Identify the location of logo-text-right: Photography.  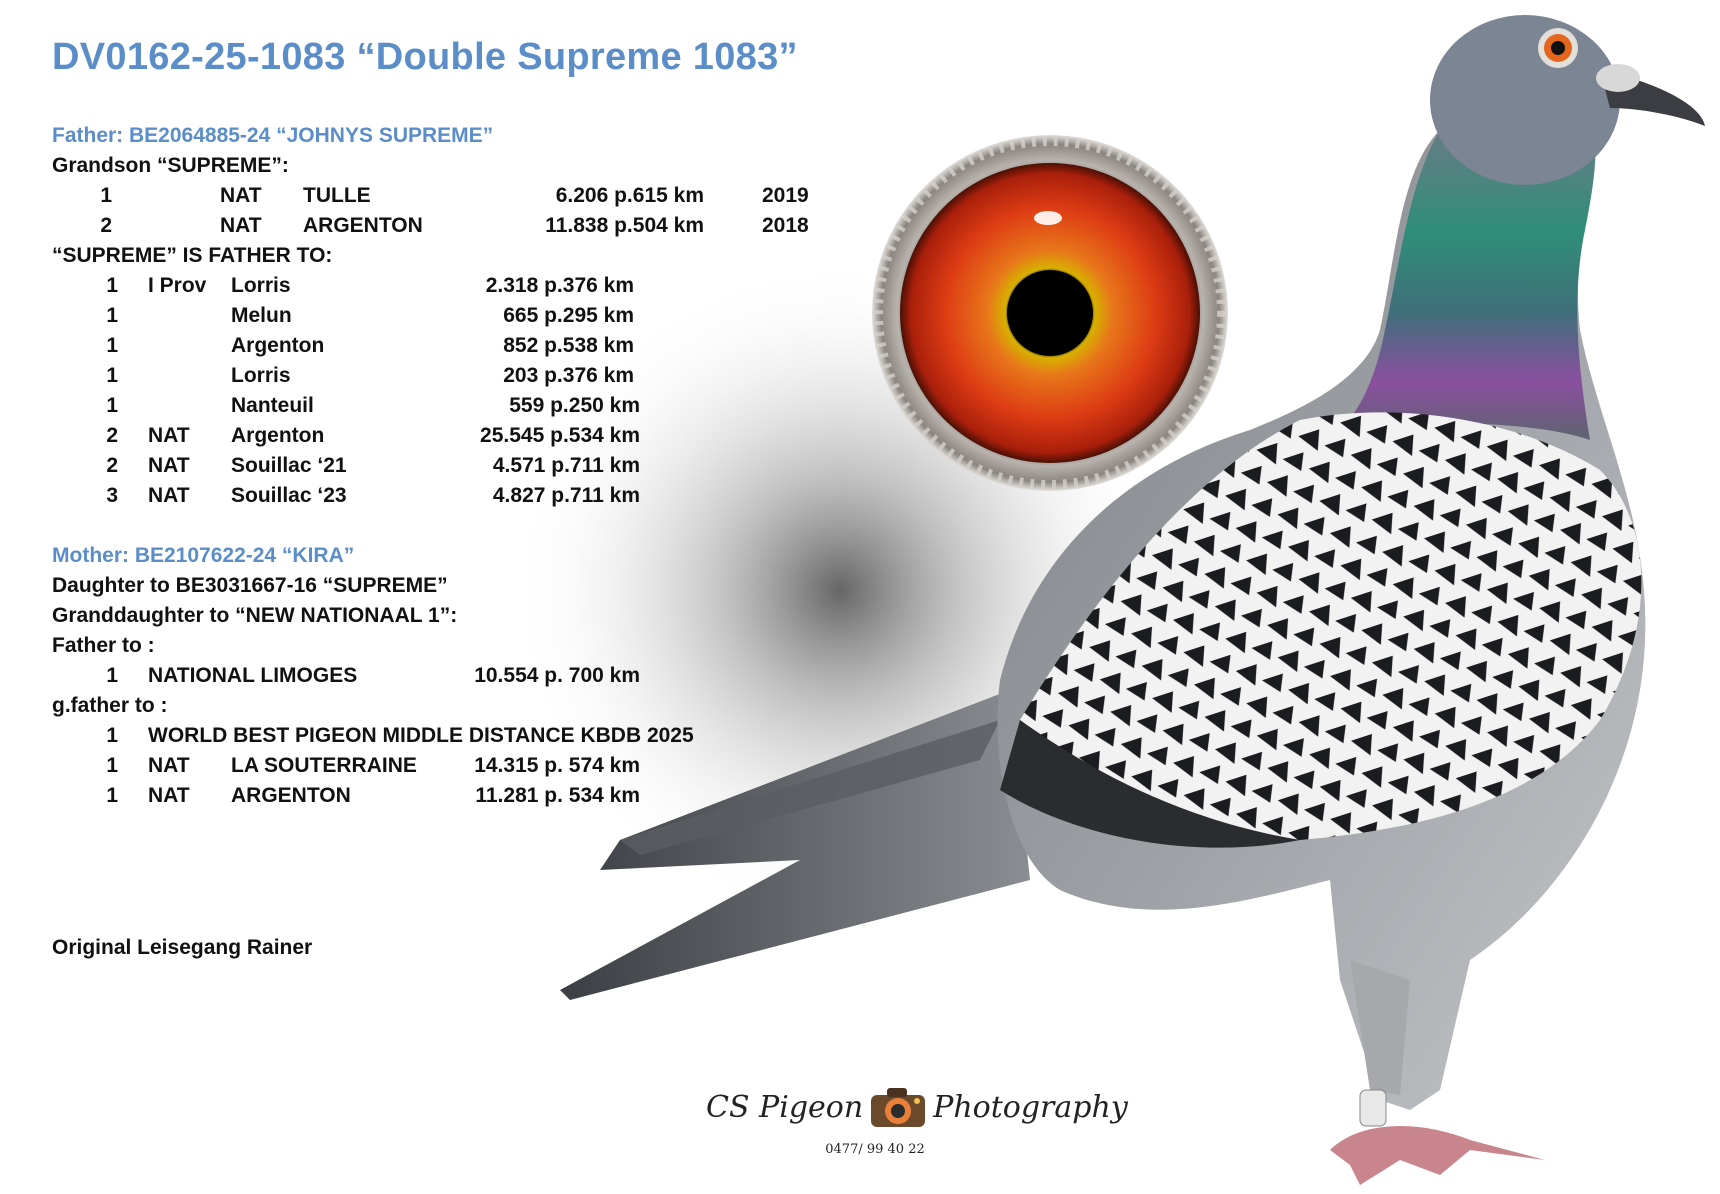
(1030, 1107).